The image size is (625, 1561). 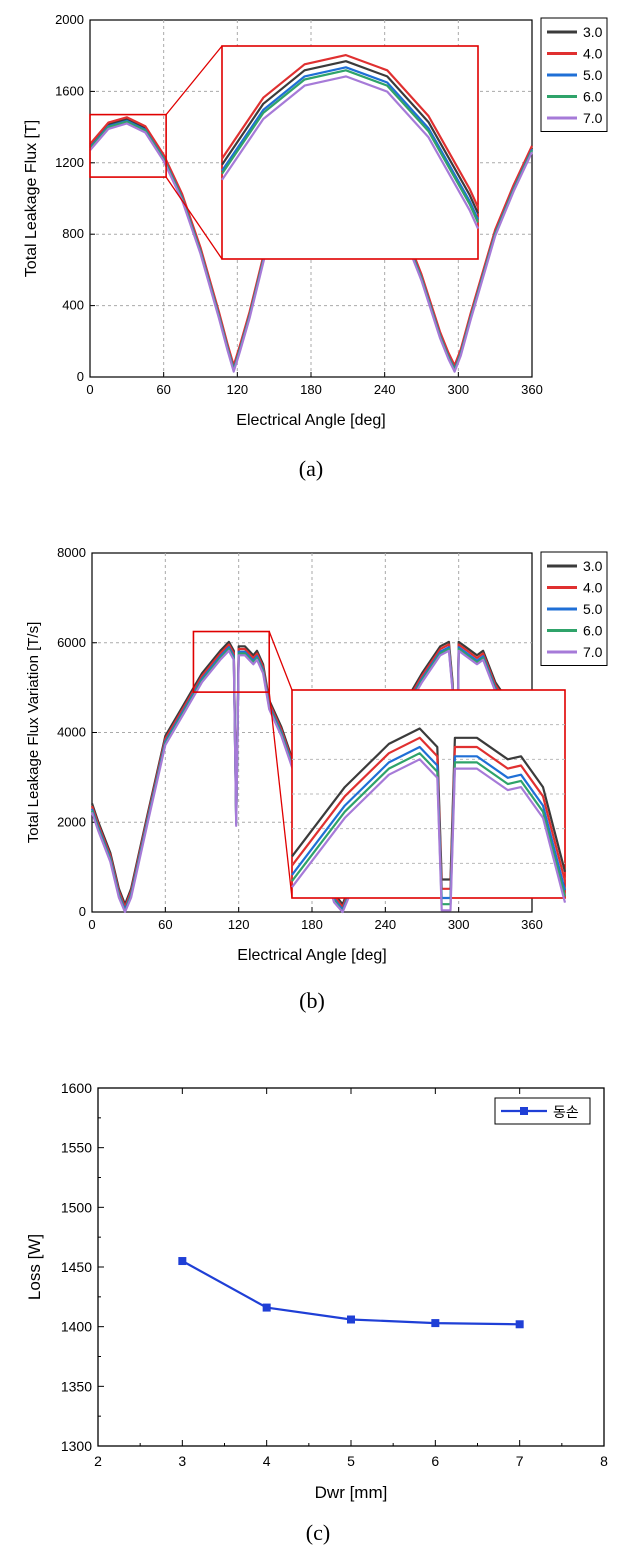 I want to click on y-tick-label-3: 6000, so click(x=71, y=642).